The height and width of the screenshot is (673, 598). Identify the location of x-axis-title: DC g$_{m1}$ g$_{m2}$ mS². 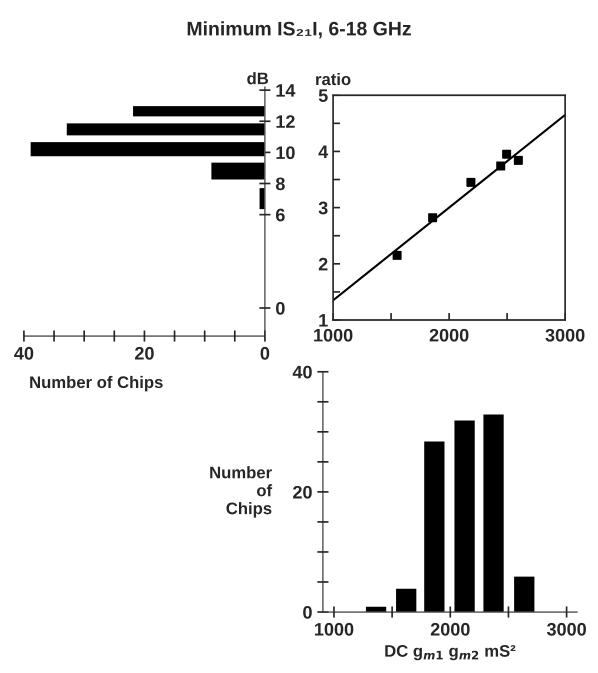
(450, 652).